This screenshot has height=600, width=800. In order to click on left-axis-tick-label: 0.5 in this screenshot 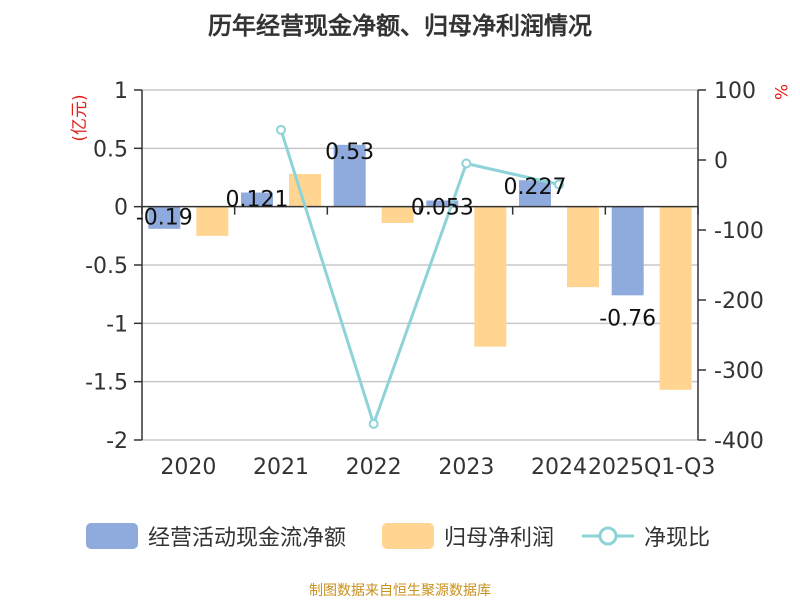, I will do `click(110, 149)`.